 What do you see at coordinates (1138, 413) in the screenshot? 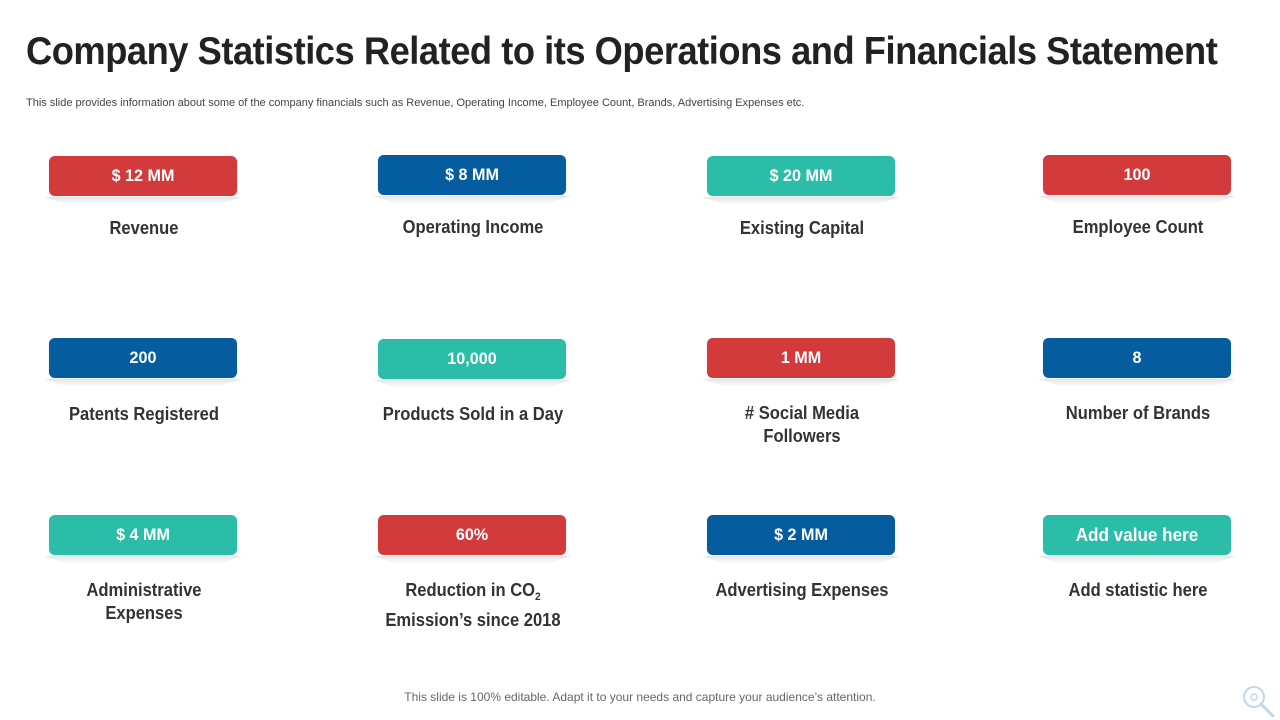
I see `stat-label: Number of Brands` at bounding box center [1138, 413].